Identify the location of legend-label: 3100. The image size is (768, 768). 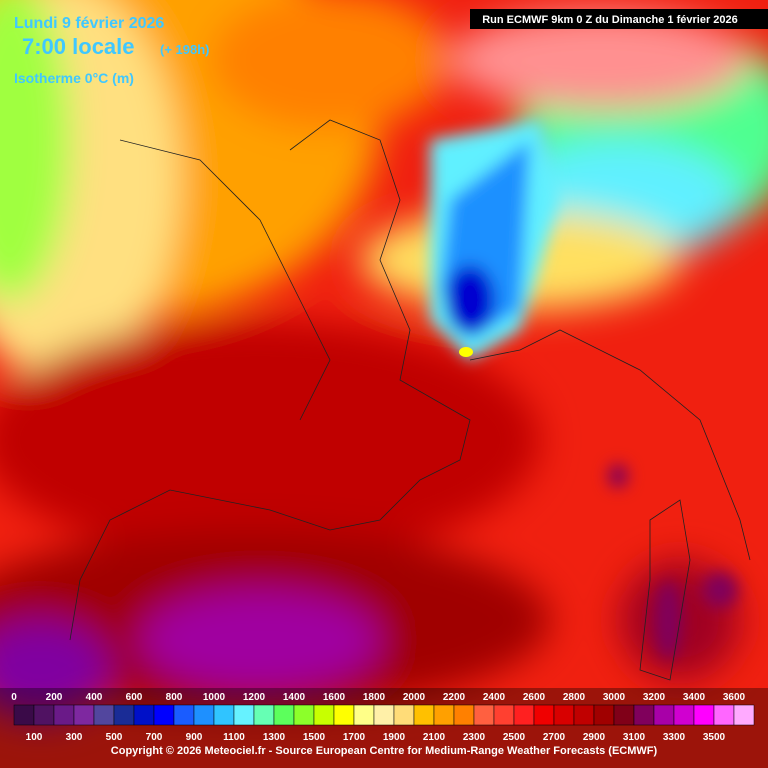
(634, 737).